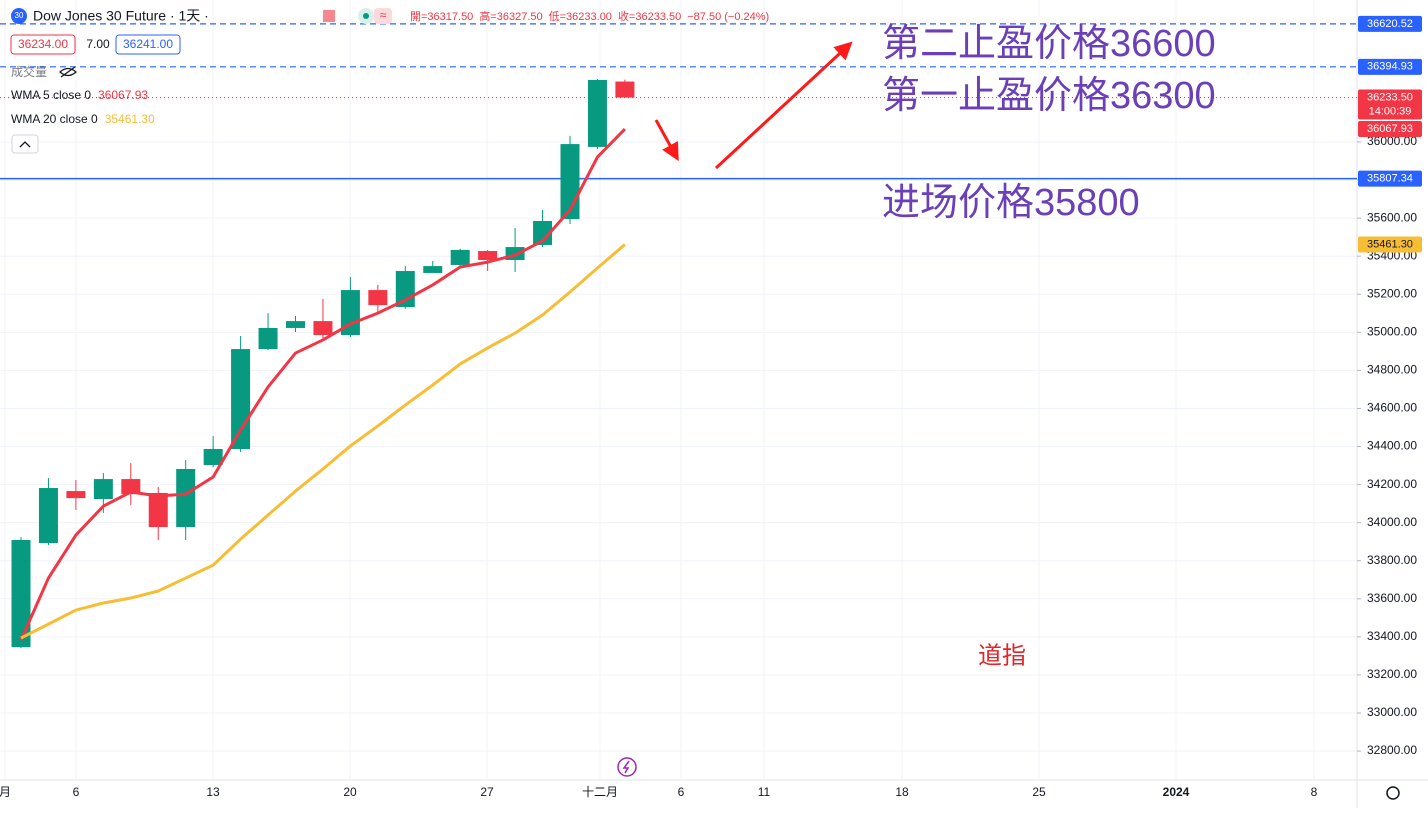  I want to click on legend-name: WMA 5 close 0, so click(51, 95).